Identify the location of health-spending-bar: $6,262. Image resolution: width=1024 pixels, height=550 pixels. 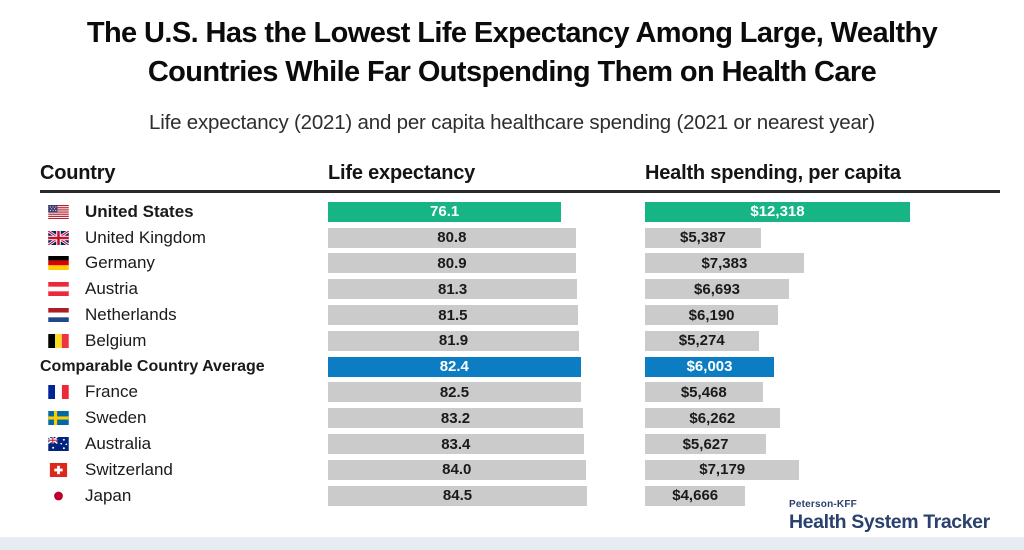
(712, 418).